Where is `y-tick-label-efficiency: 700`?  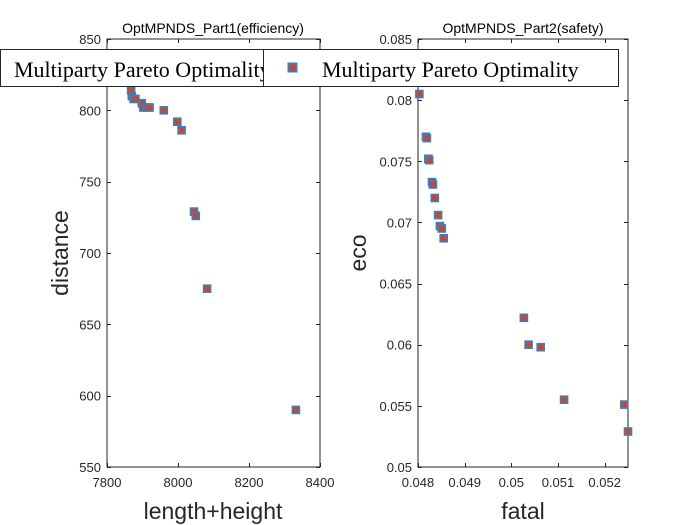 y-tick-label-efficiency: 700 is located at coordinates (90, 253).